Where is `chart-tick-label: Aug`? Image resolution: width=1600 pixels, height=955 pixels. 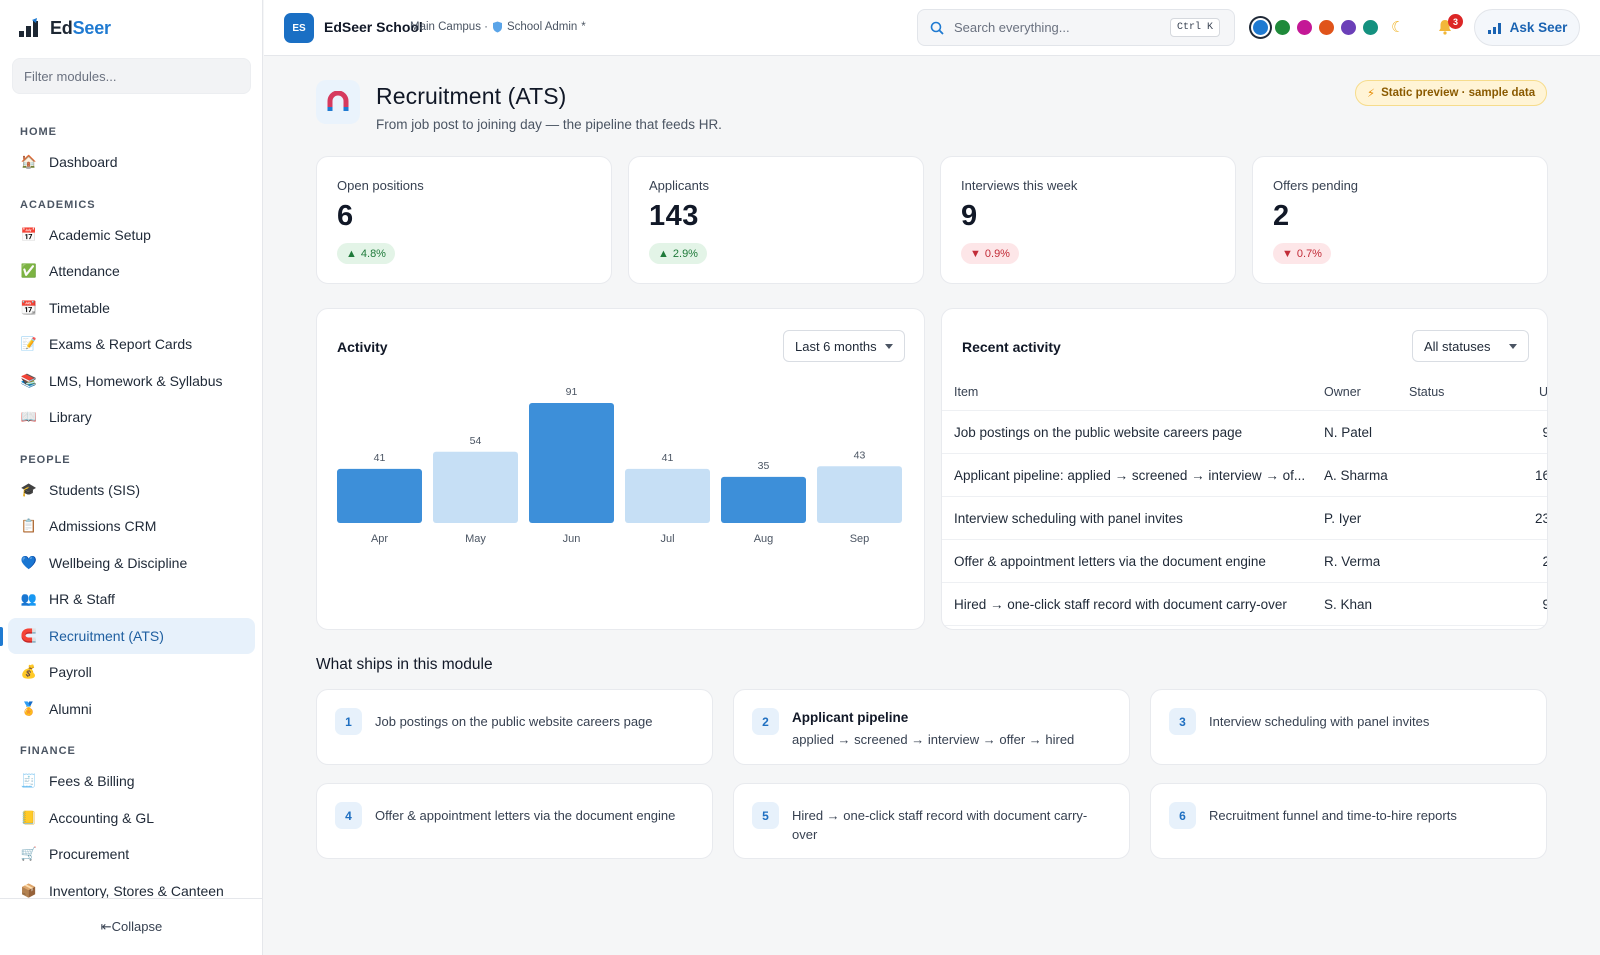 chart-tick-label: Aug is located at coordinates (764, 539).